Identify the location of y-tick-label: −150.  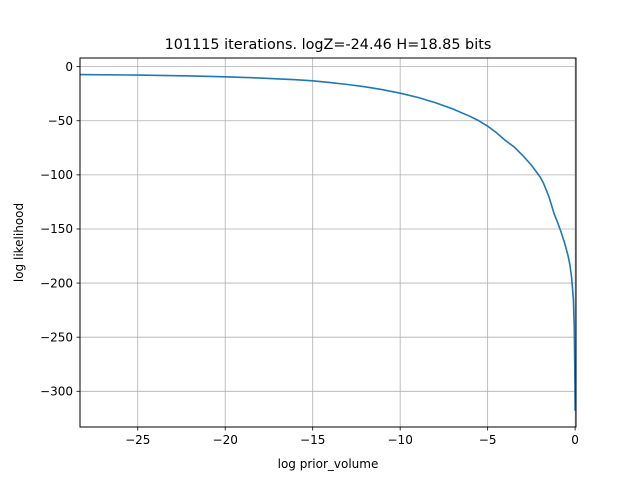
(56, 229).